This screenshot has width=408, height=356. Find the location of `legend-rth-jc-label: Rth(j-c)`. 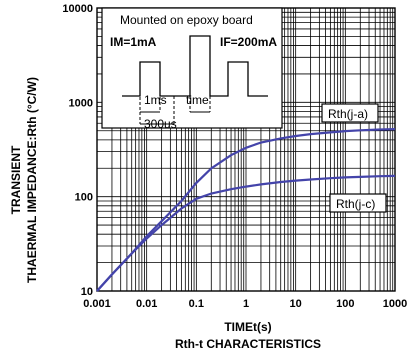

legend-rth-jc-label: Rth(j-c) is located at coordinates (355, 204).